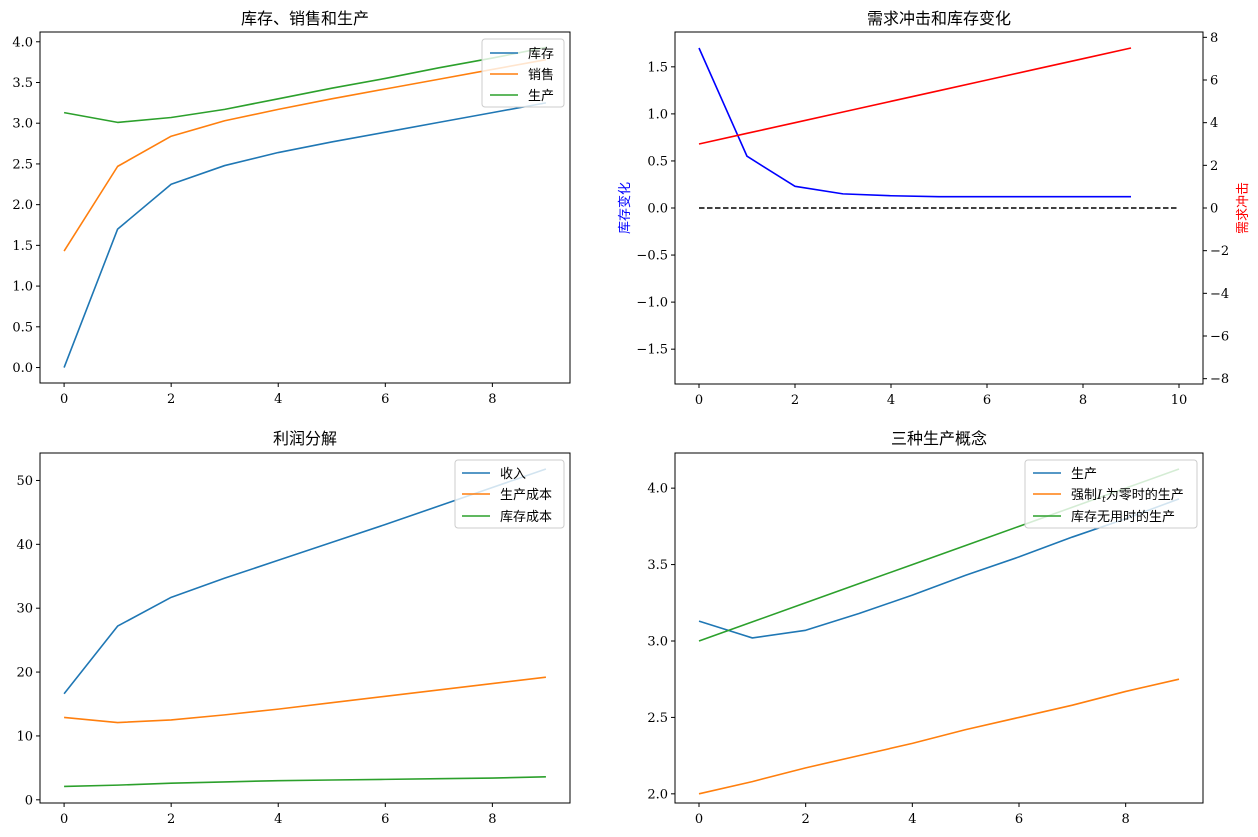 The image size is (1258, 837). Describe the element at coordinates (1214, 38) in the screenshot. I see `y-right-tick-label: 8` at that location.